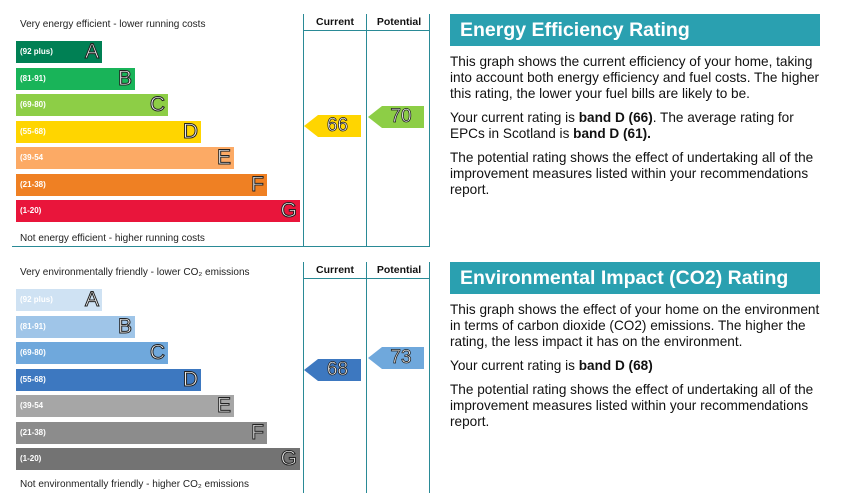 The image size is (862, 493). I want to click on environment-band-range: (39-54, so click(32, 405).